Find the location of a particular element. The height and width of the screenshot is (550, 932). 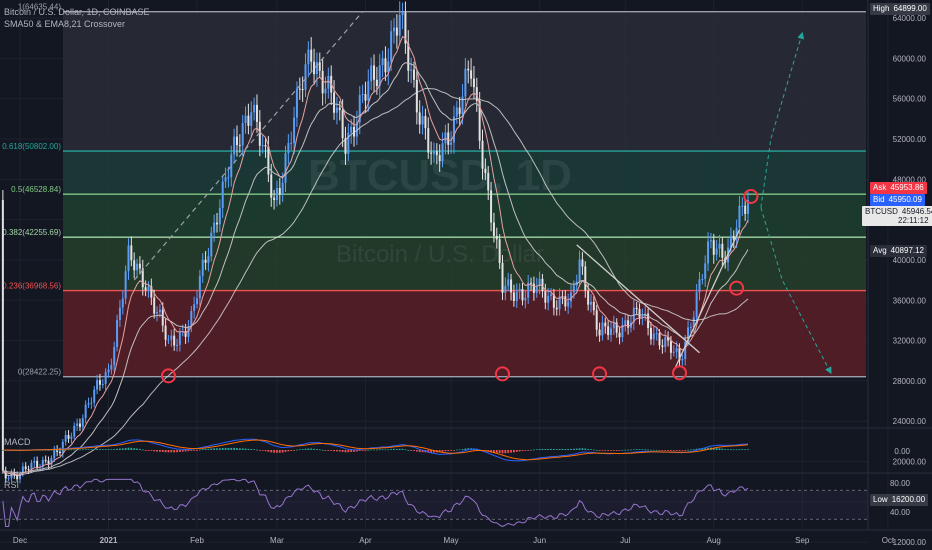

price-axis-tick: 12000.00 is located at coordinates (910, 542).